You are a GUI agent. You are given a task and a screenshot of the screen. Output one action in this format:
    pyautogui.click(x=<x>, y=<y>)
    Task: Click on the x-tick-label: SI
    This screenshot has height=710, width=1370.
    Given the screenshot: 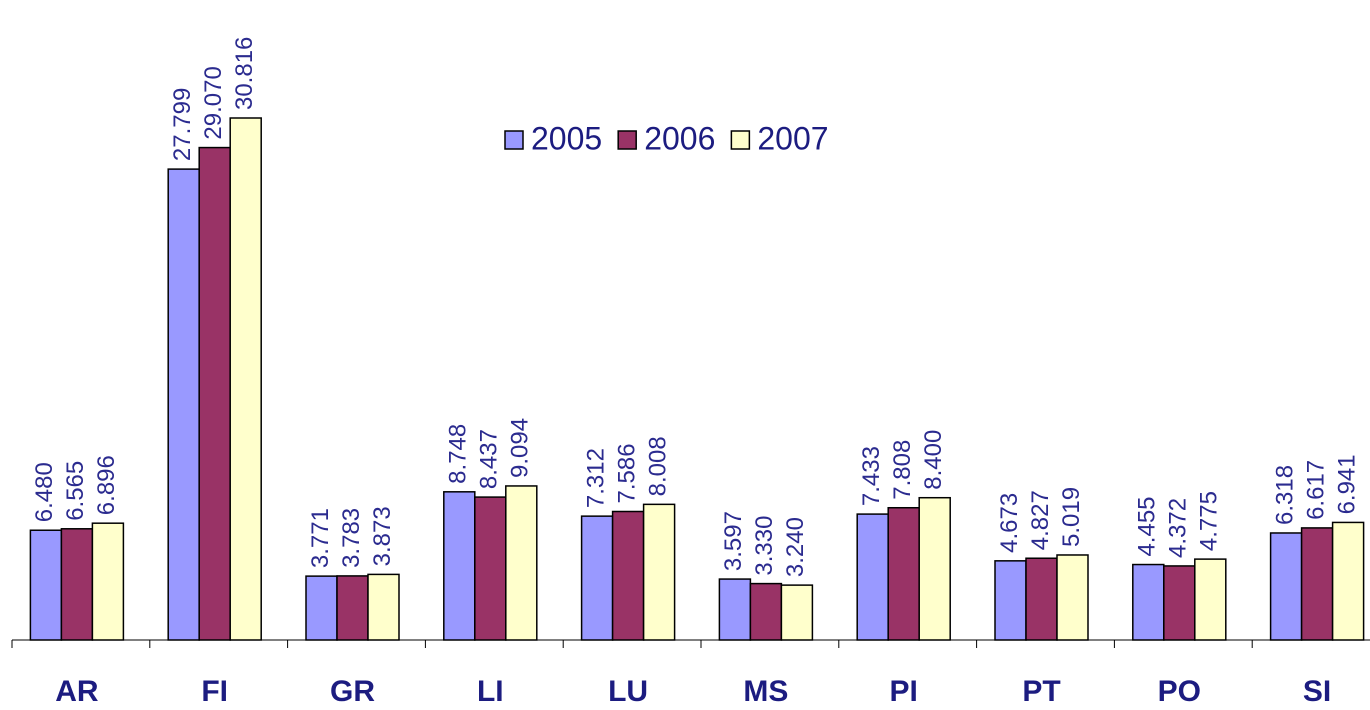 What is the action you would take?
    pyautogui.click(x=1317, y=691)
    